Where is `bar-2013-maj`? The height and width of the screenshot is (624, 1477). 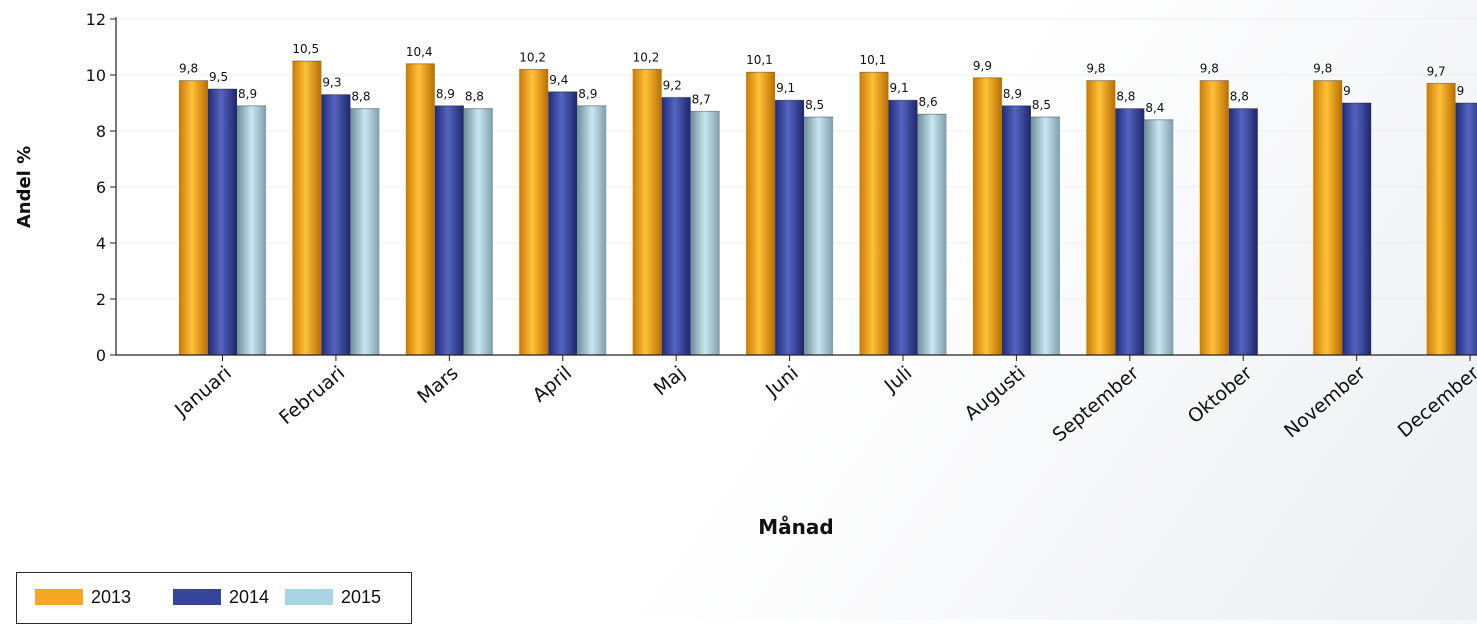
bar-2013-maj is located at coordinates (647, 212).